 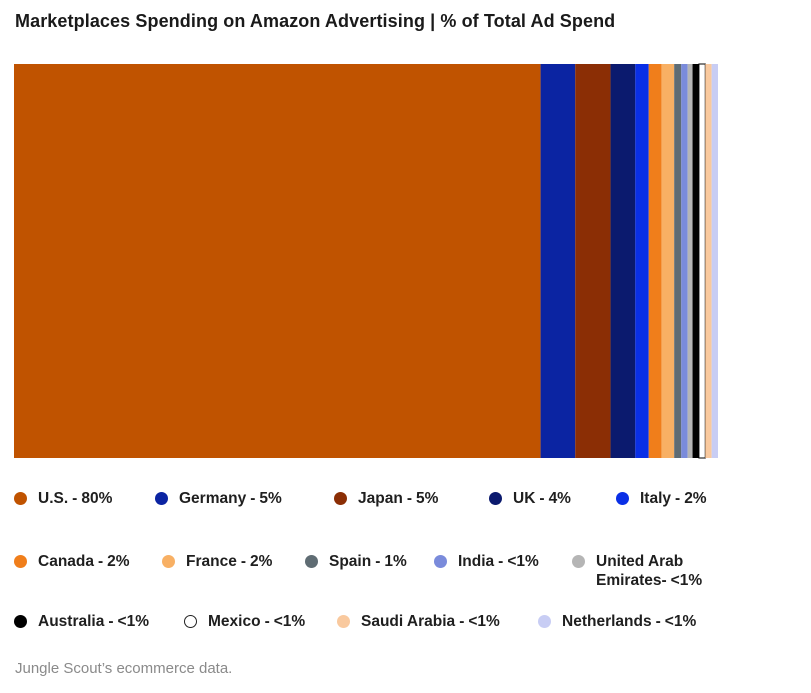 I want to click on bar-segment-india, so click(x=684, y=261).